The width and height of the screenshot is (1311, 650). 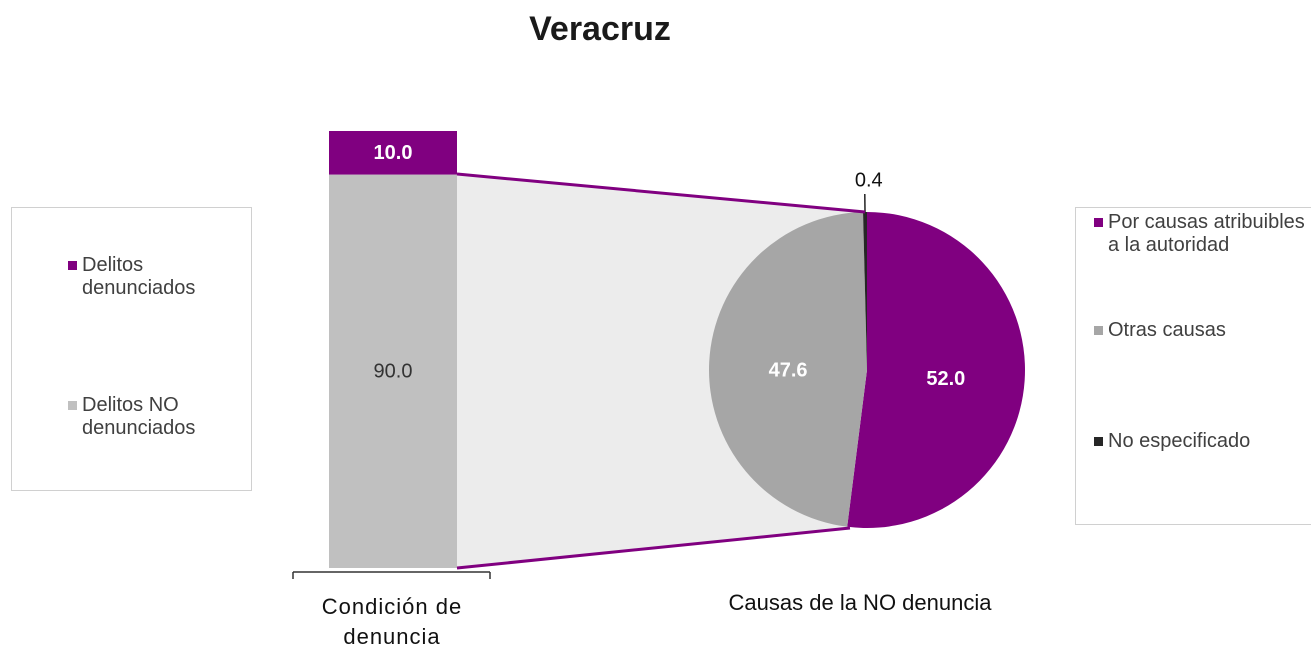 I want to click on legend-item: Delitos NO denunciados, so click(x=160, y=417).